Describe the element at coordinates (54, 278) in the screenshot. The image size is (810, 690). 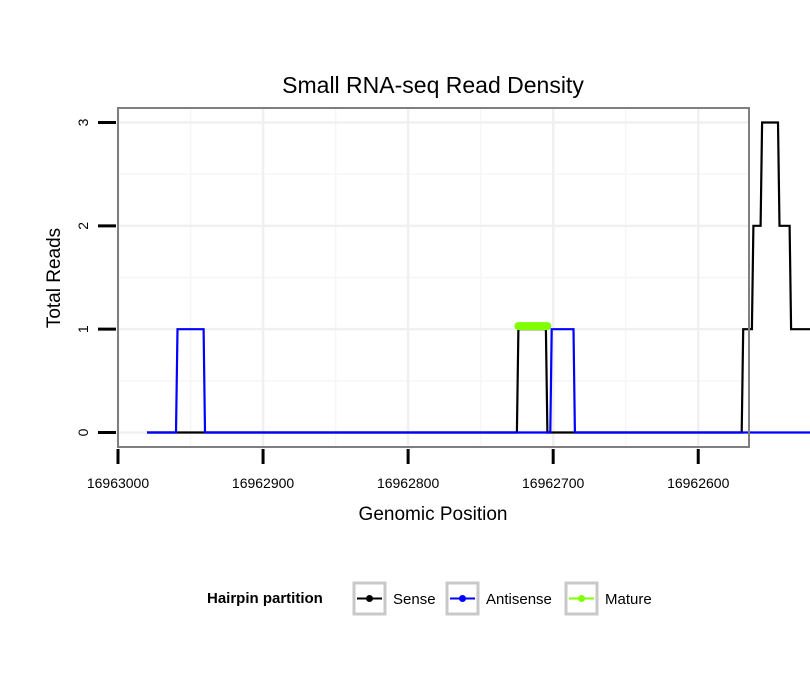
I see `y-axis-label: Total Reads` at that location.